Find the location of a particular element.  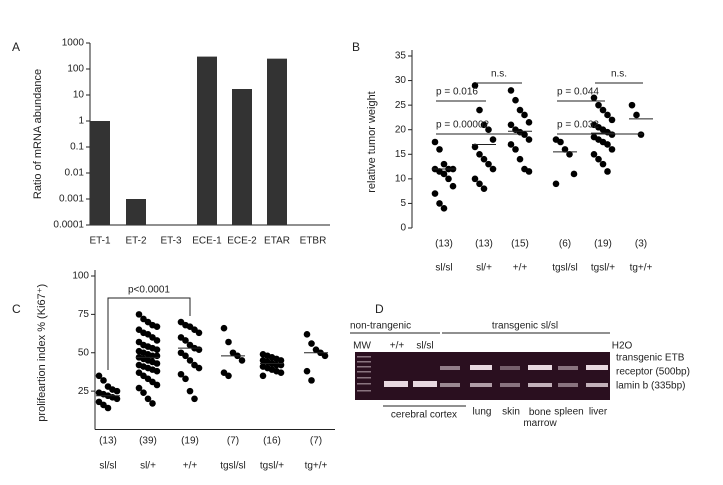

x-tick-label: +/+ is located at coordinates (520, 268).